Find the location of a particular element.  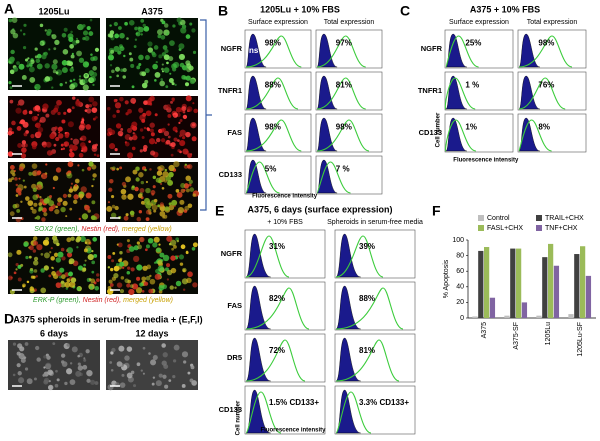

label: 7 % is located at coordinates (343, 168).